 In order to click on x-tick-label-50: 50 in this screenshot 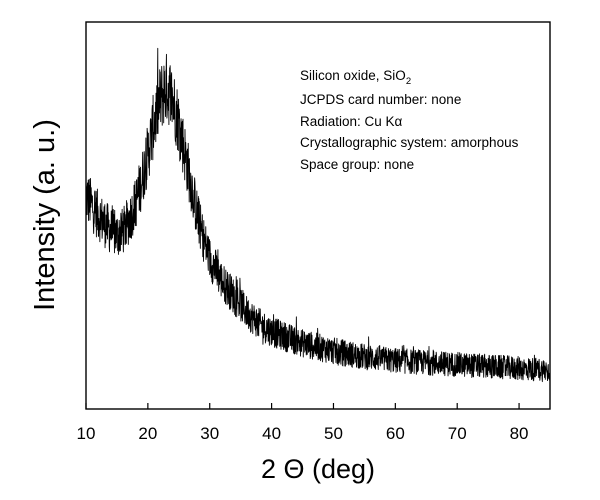, I will do `click(333, 433)`.